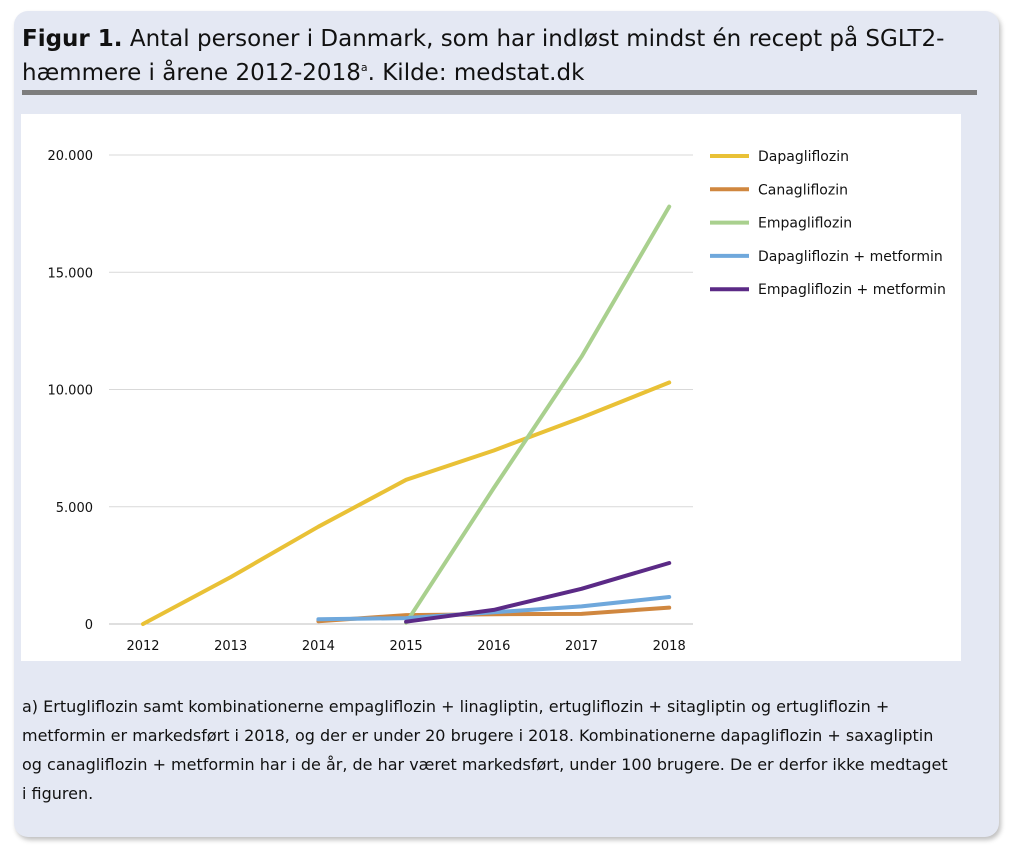 The height and width of the screenshot is (867, 1035). I want to click on y-tick-label: 0, so click(89, 625).